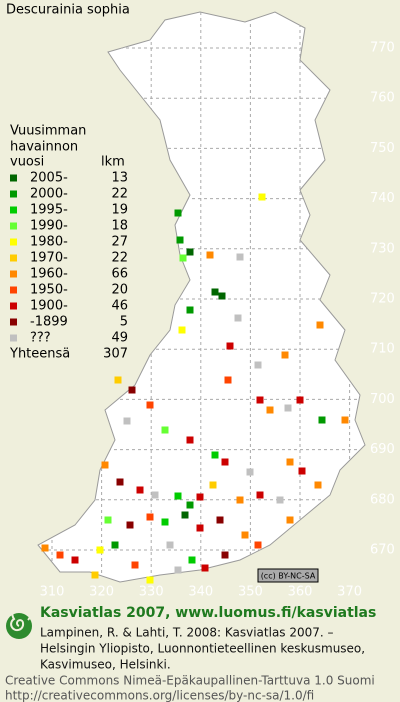 This screenshot has width=400, height=702. What do you see at coordinates (382, 449) in the screenshot?
I see `y-axis-label: 690` at bounding box center [382, 449].